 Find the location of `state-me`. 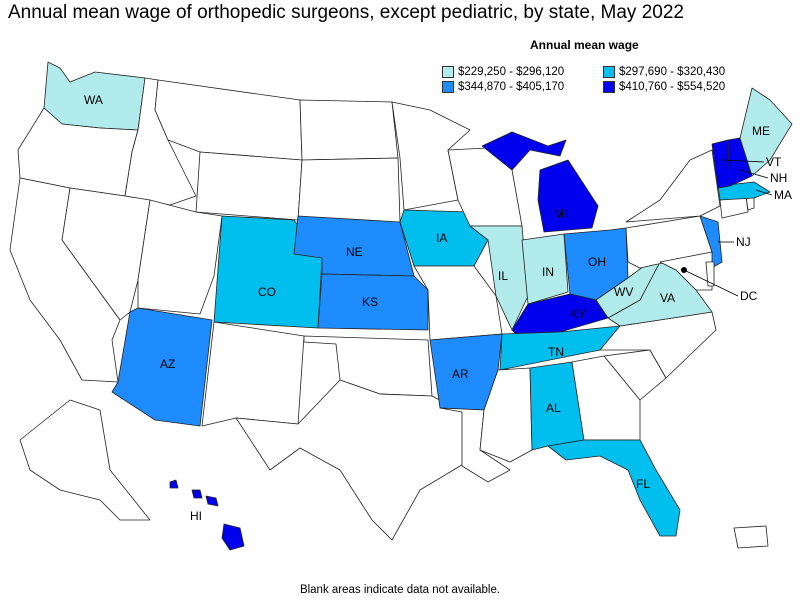

state-me is located at coordinates (766, 132).